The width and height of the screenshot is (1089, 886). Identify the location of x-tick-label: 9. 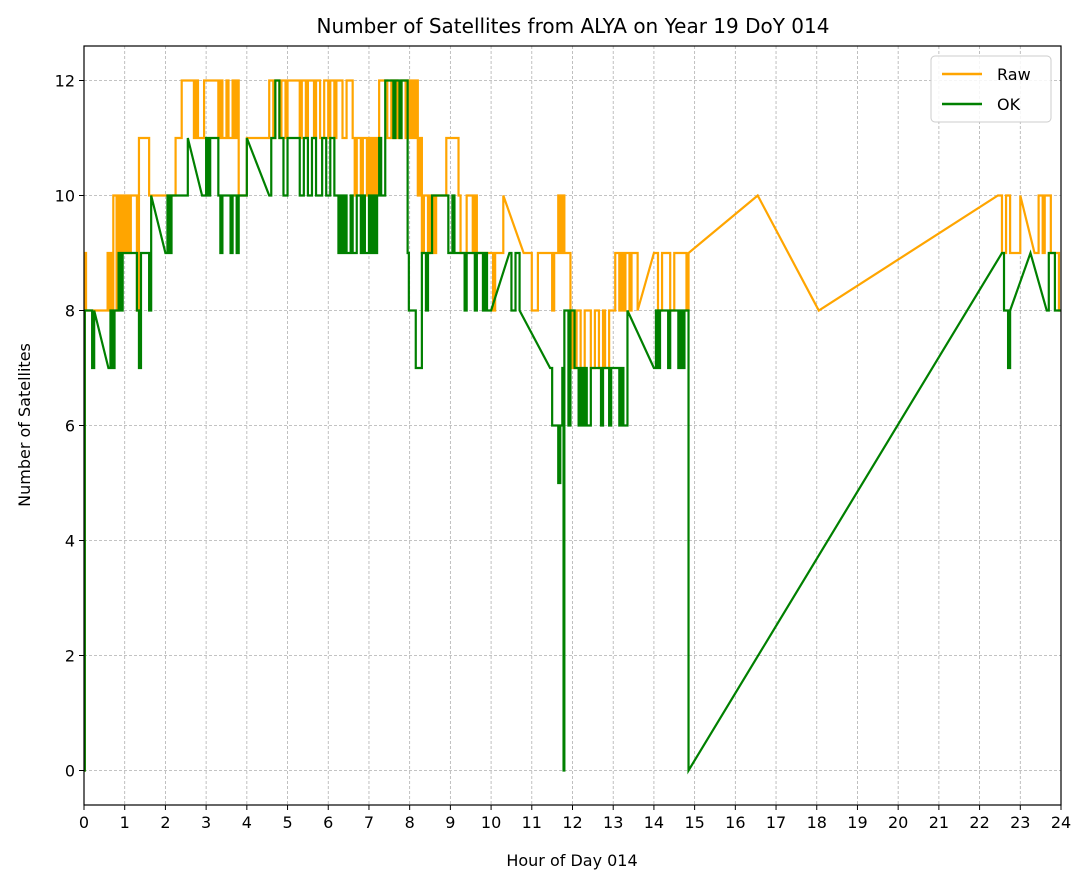
(450, 822).